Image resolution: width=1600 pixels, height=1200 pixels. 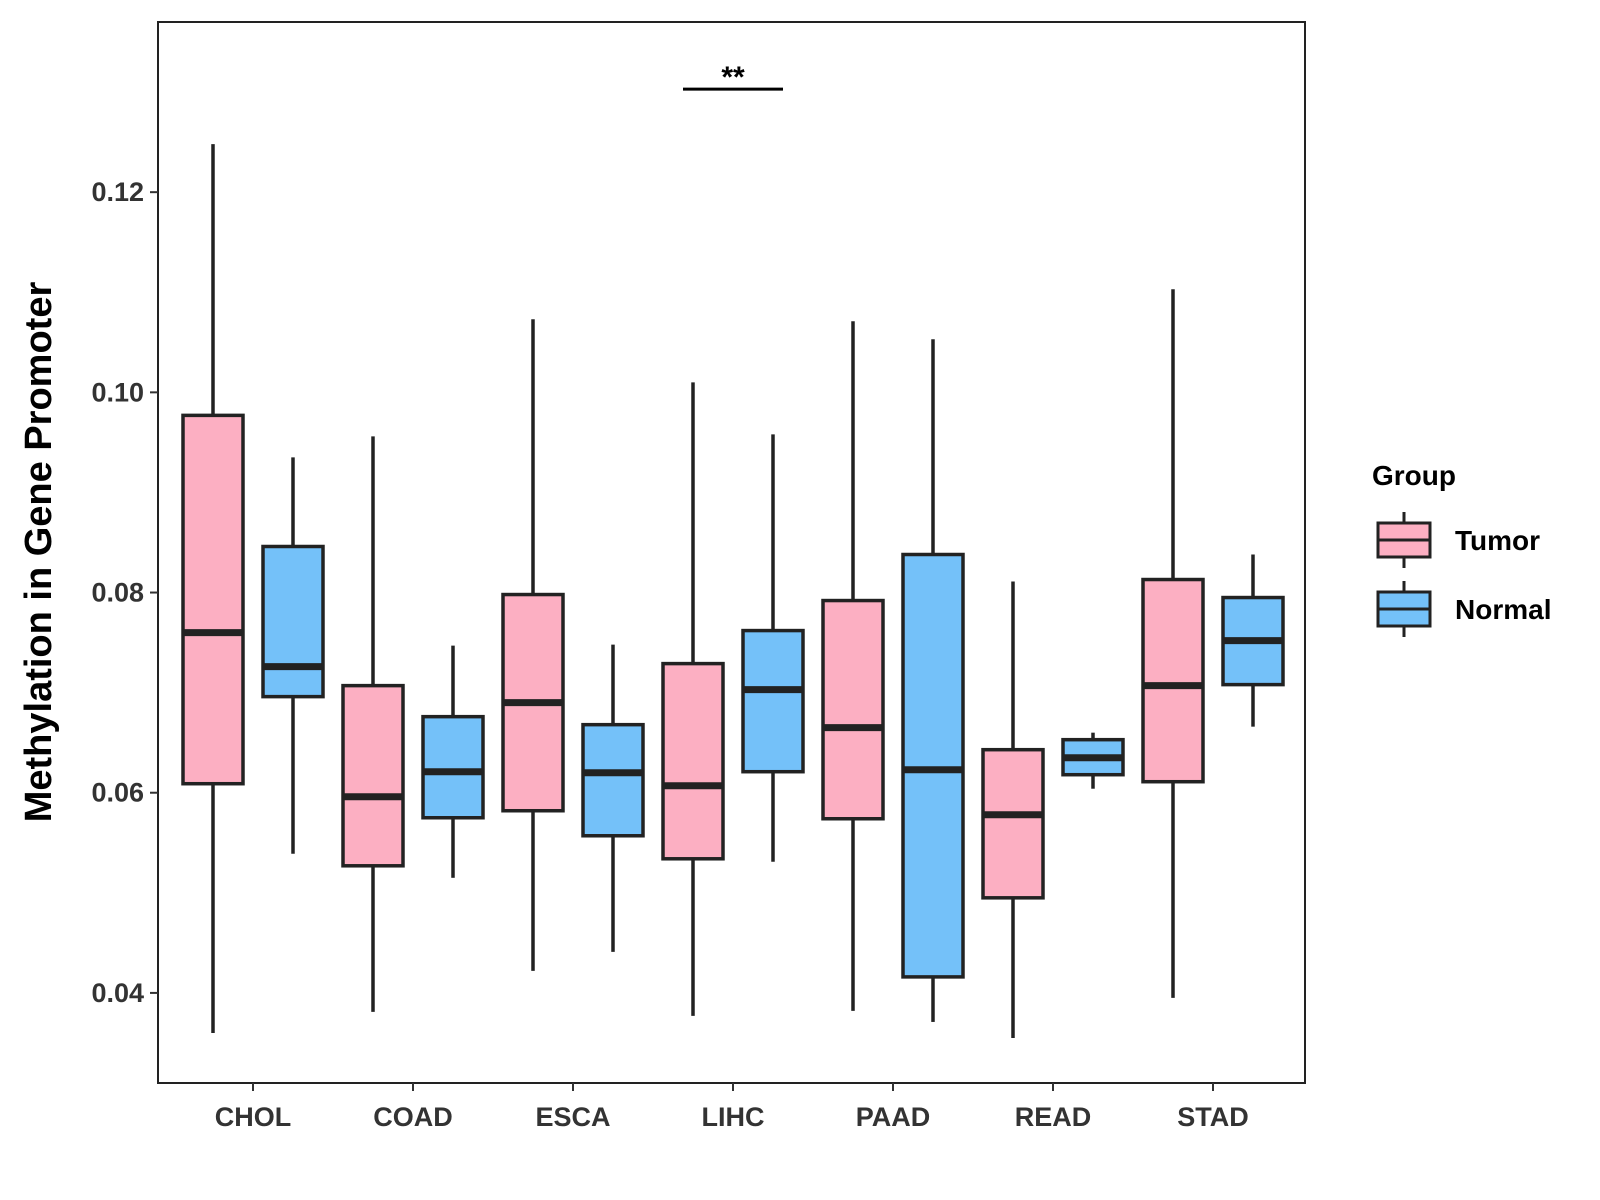 I want to click on x-tick-label-read: READ, so click(x=1053, y=1117).